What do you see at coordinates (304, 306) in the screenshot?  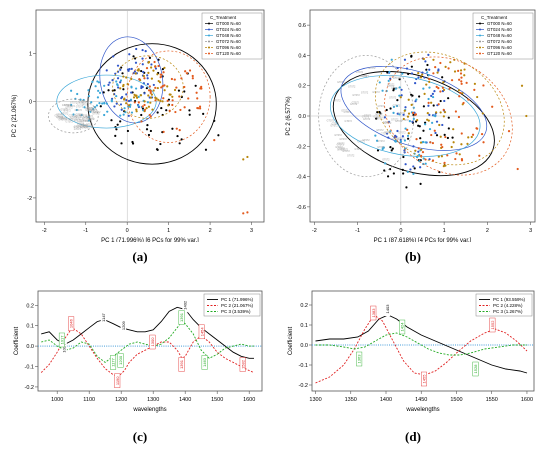 I see `y-tick-label: 0.2` at bounding box center [304, 306].